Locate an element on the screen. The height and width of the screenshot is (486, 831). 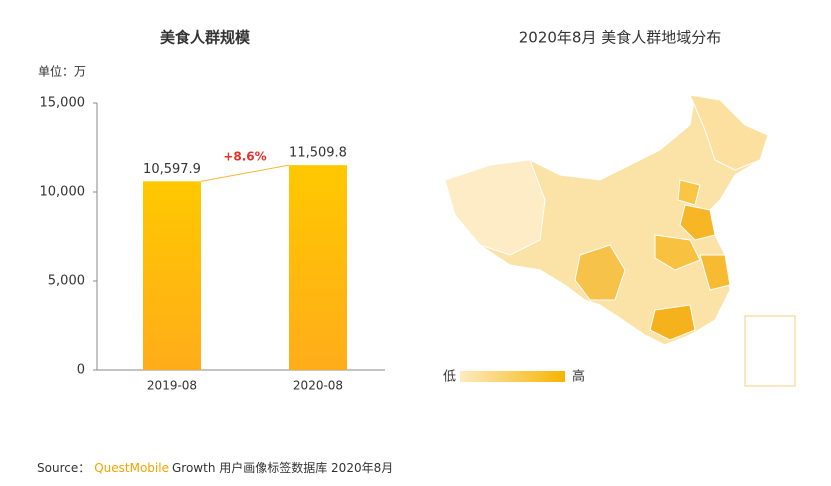
value-label: 11,509.8 is located at coordinates (318, 153).